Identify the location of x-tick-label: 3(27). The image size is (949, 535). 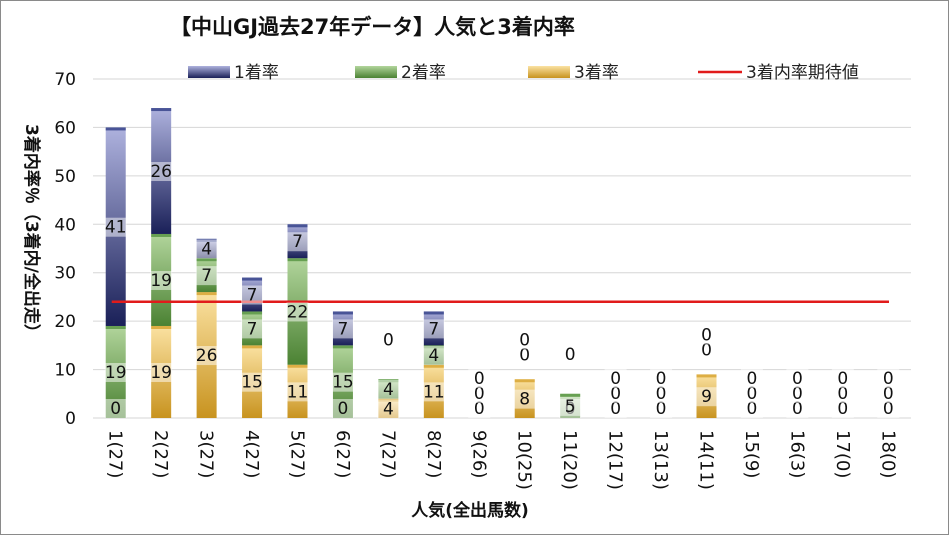
(206, 454).